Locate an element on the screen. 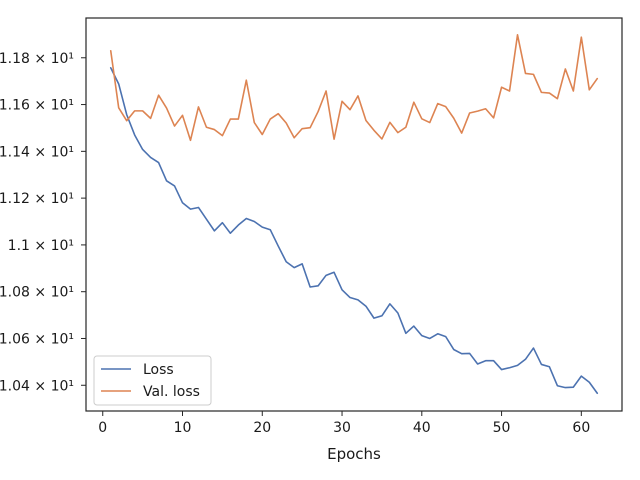 The height and width of the screenshot is (480, 640). x-tick-label: 40 is located at coordinates (422, 428).